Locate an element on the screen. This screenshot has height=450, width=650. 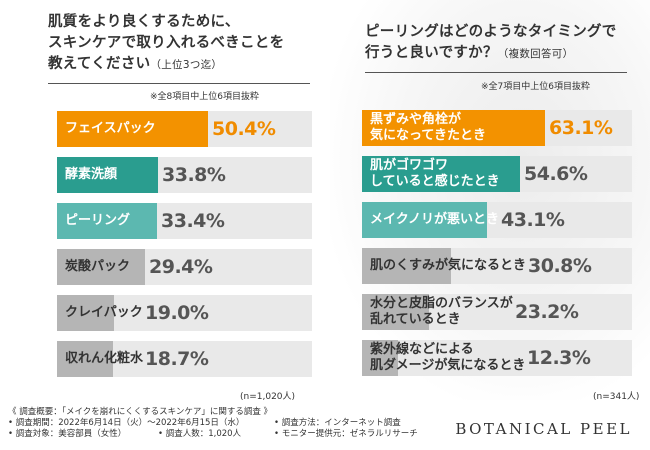
bar-label: フェイスパック is located at coordinates (110, 129).